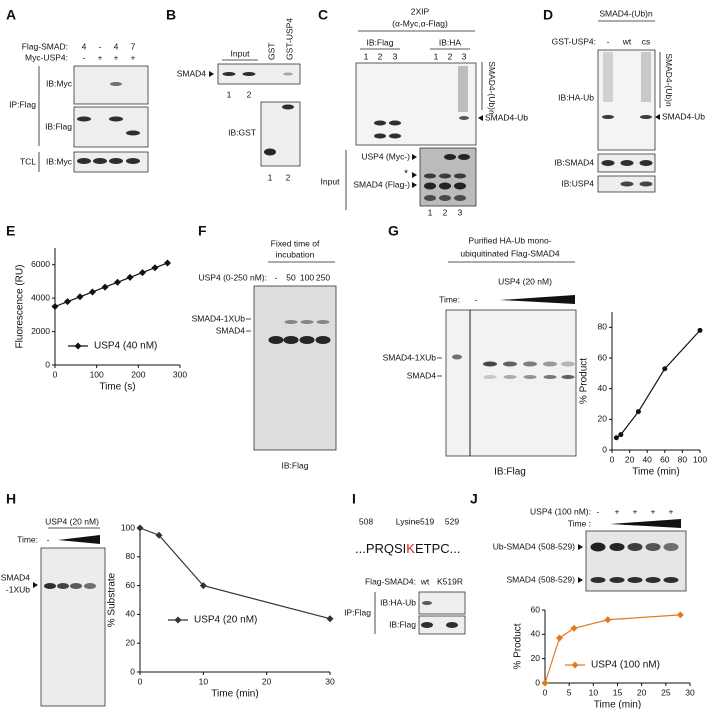 The width and height of the screenshot is (708, 709). I want to click on label: SMAD4, so click(16, 577).